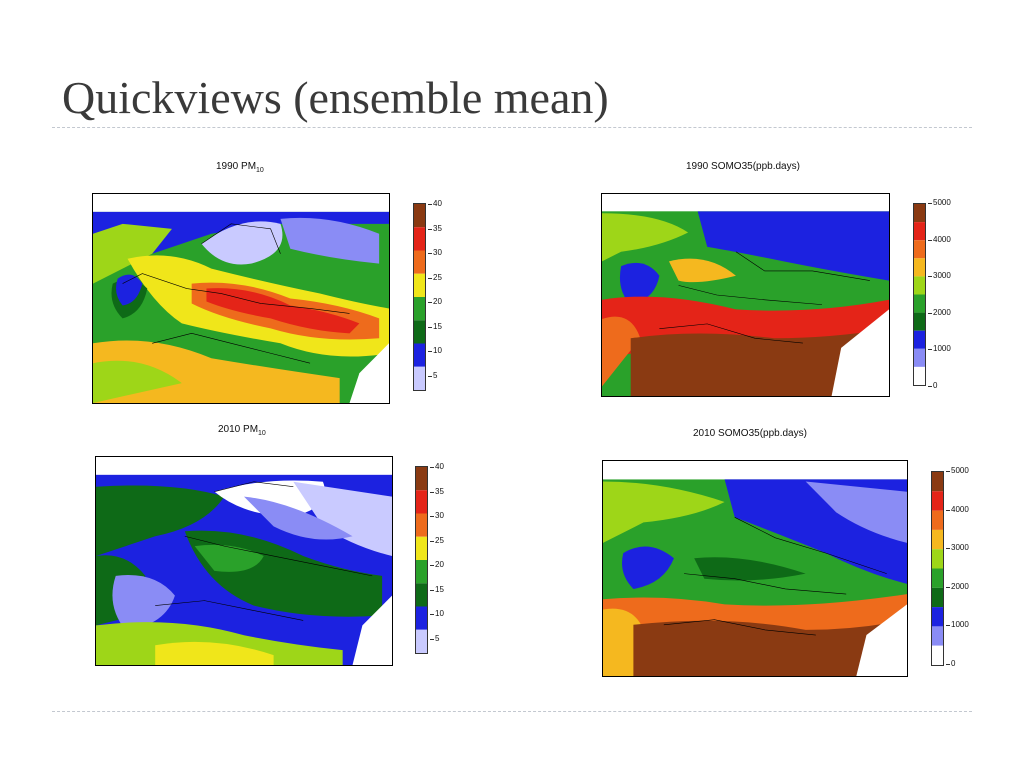 The height and width of the screenshot is (768, 1024). What do you see at coordinates (421, 560) in the screenshot?
I see `colorbar-2010-pm10` at bounding box center [421, 560].